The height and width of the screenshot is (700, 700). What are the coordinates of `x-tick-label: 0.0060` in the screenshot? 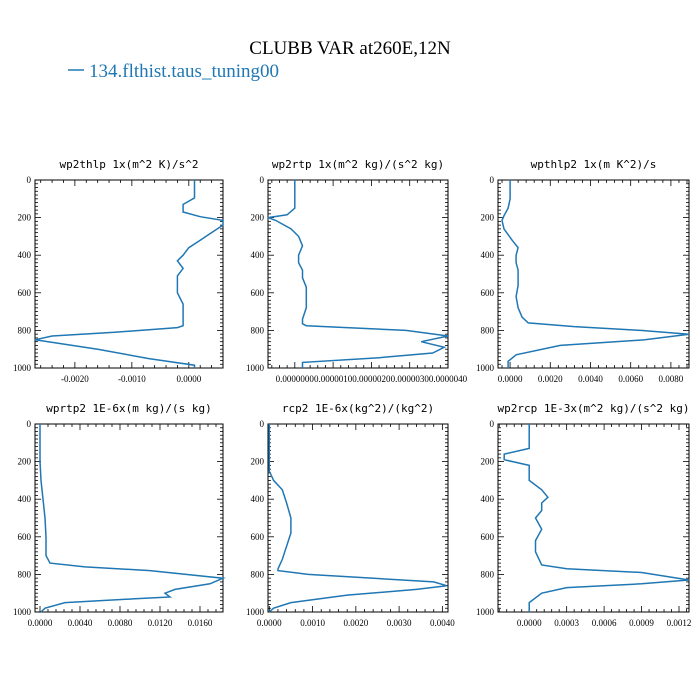 It's located at (630, 379).